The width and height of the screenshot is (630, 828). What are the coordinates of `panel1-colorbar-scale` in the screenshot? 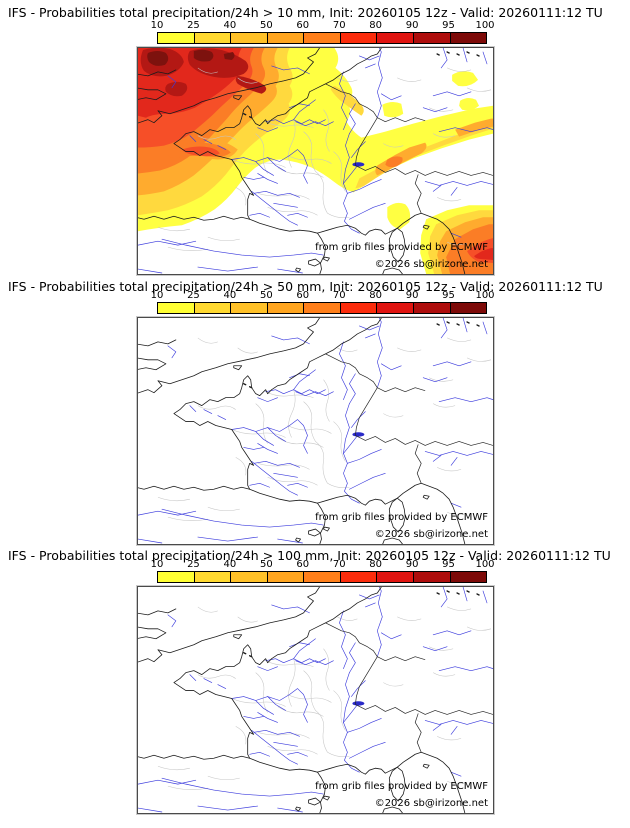 It's located at (322, 38).